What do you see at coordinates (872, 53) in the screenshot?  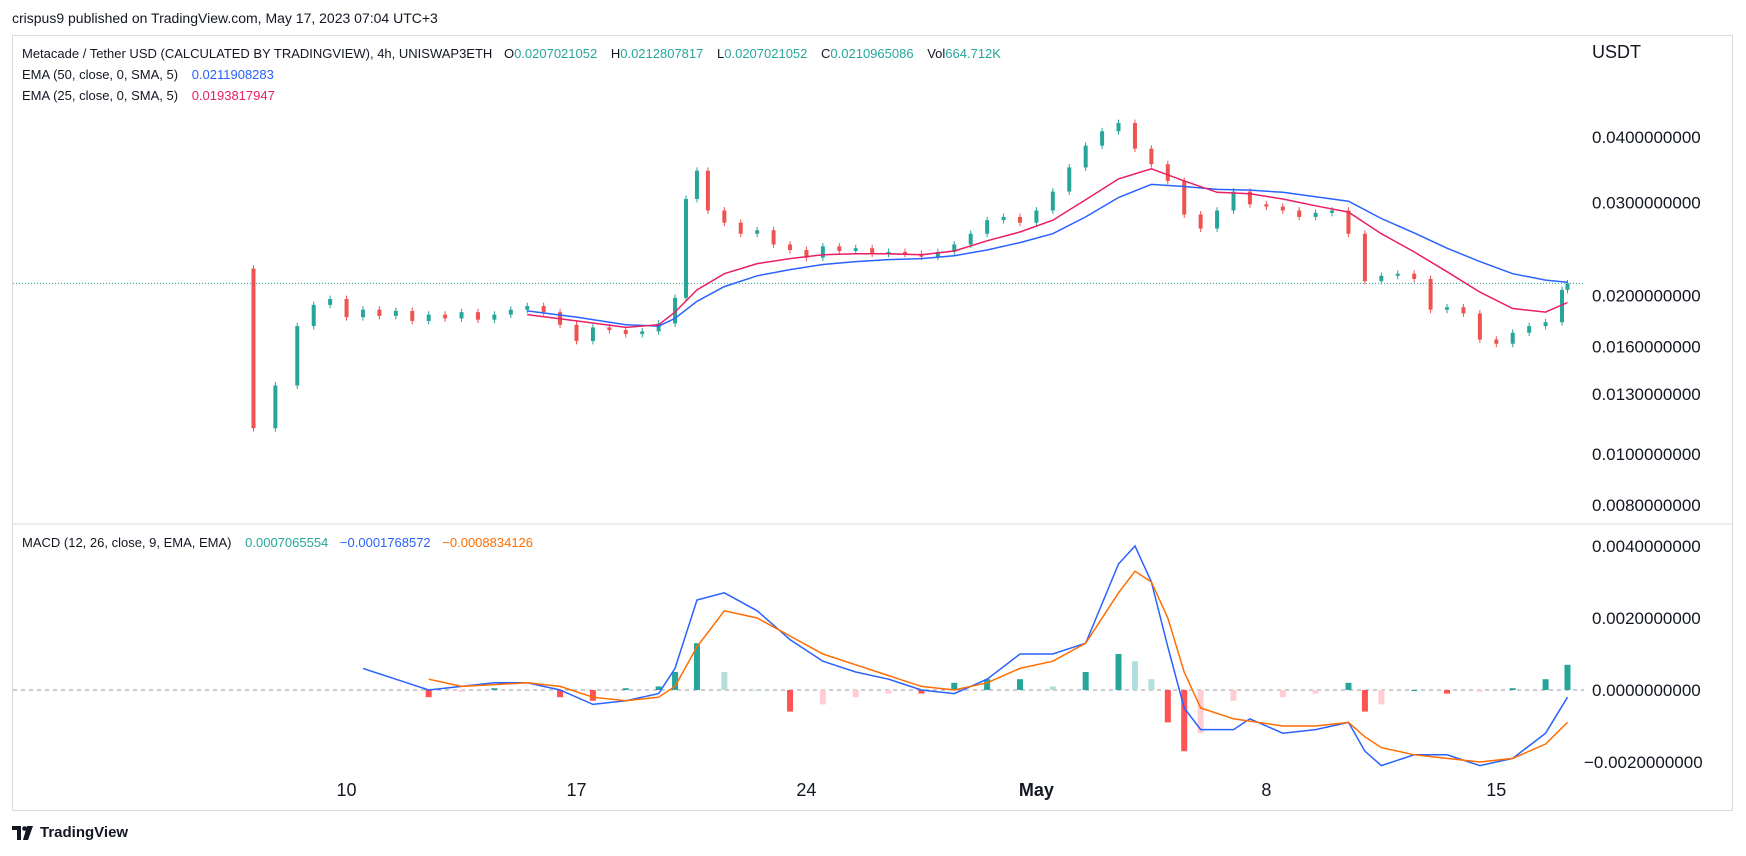 I see `ohlc-close: 0.0210965086` at bounding box center [872, 53].